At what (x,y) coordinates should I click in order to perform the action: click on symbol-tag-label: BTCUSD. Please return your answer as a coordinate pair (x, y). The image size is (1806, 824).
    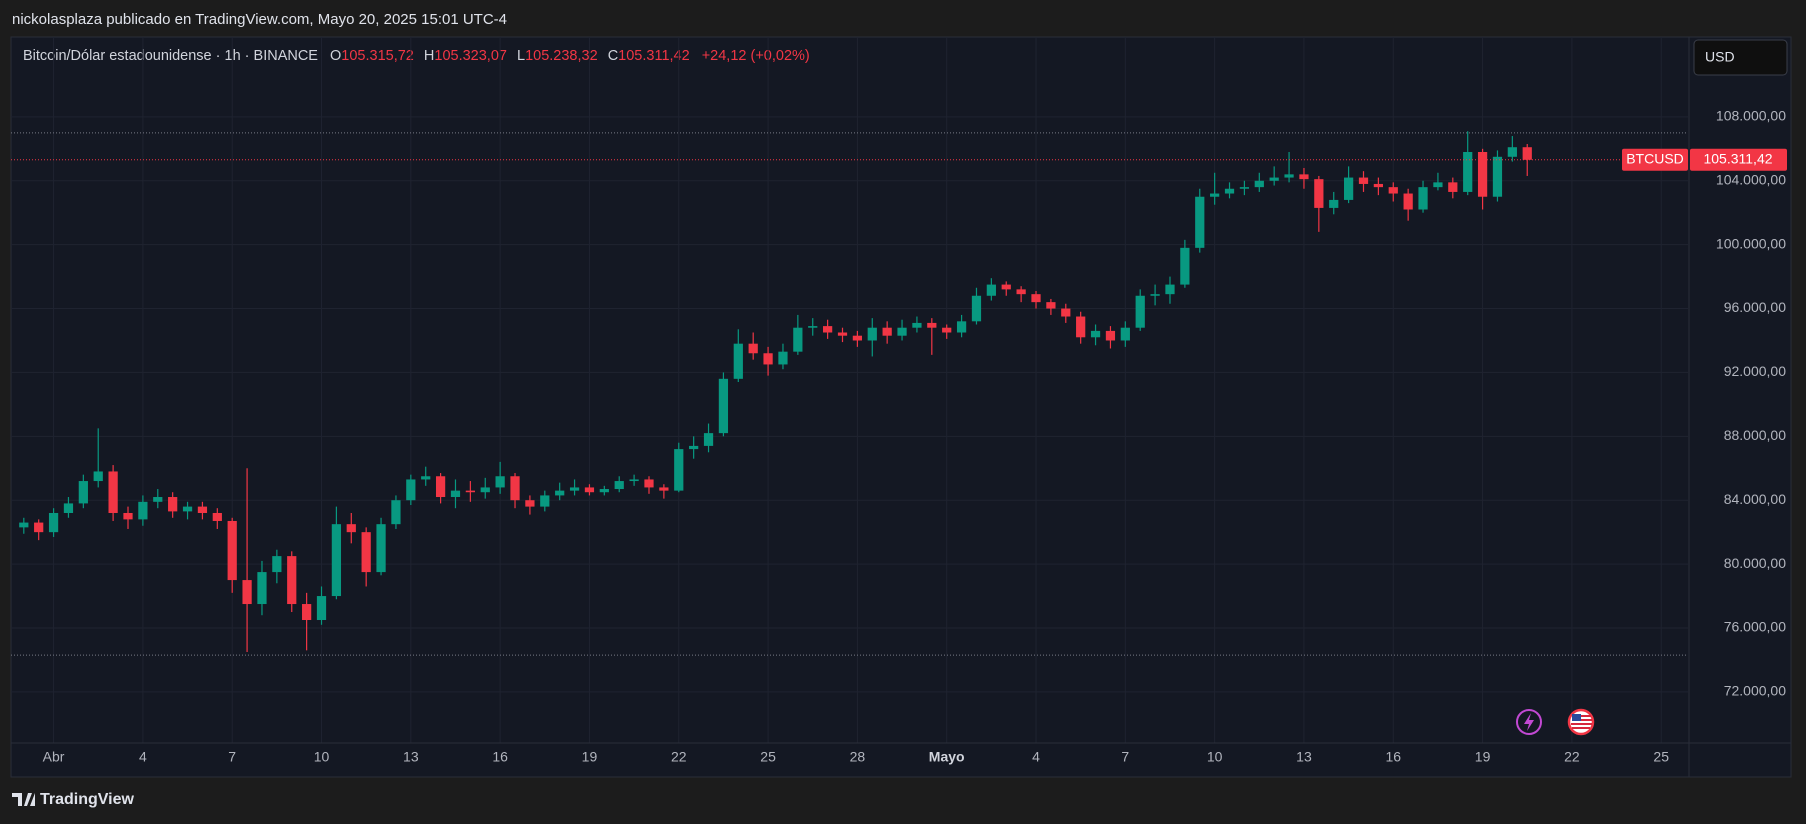
    Looking at the image, I should click on (1655, 159).